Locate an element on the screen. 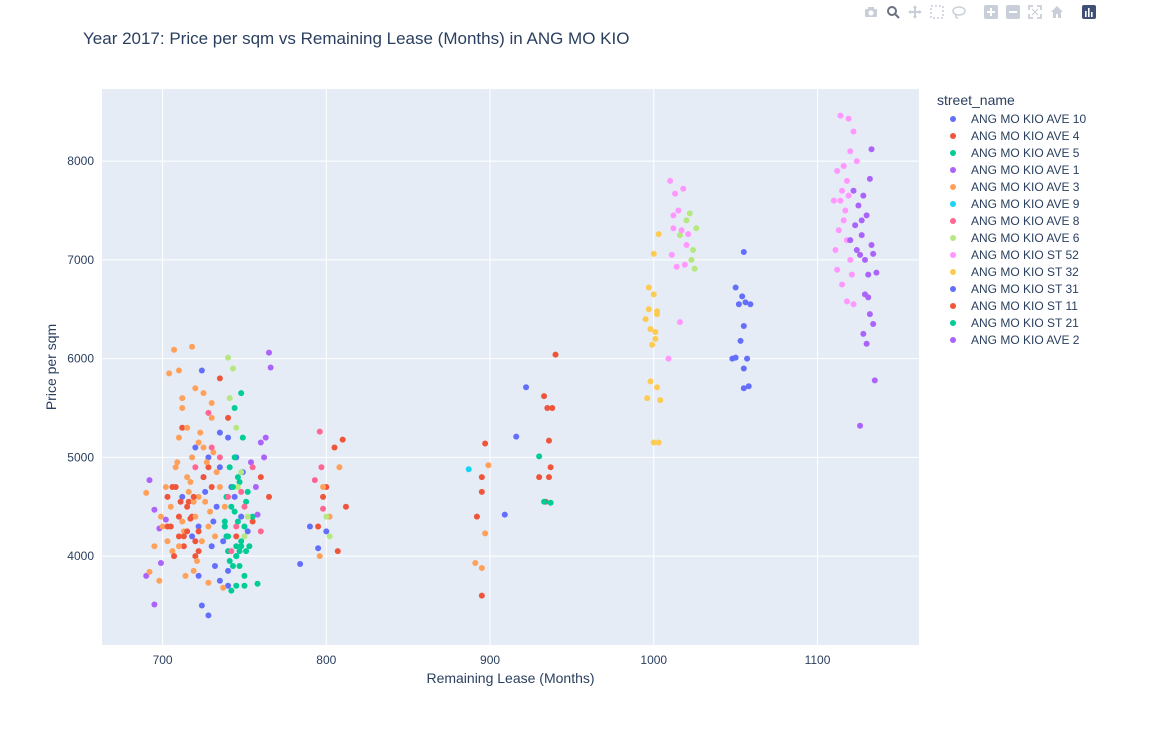 Image resolution: width=1157 pixels, height=748 pixels. legend-item: ANG MO KIO ST 32 is located at coordinates (1014, 272).